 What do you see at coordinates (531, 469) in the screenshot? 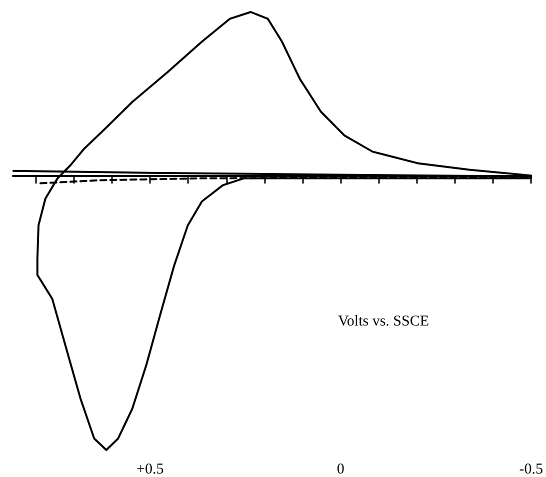
I see `x-tick-label: -0.5` at bounding box center [531, 469].